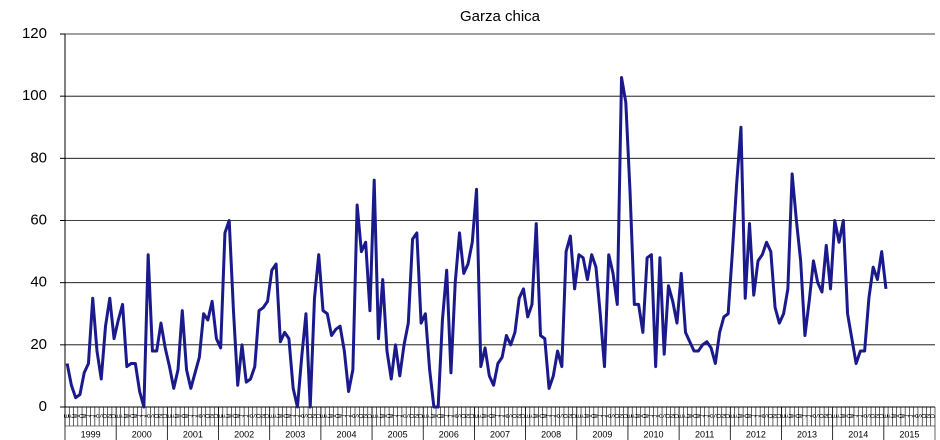  Describe the element at coordinates (704, 434) in the screenshot. I see `year-label: 2011` at that location.